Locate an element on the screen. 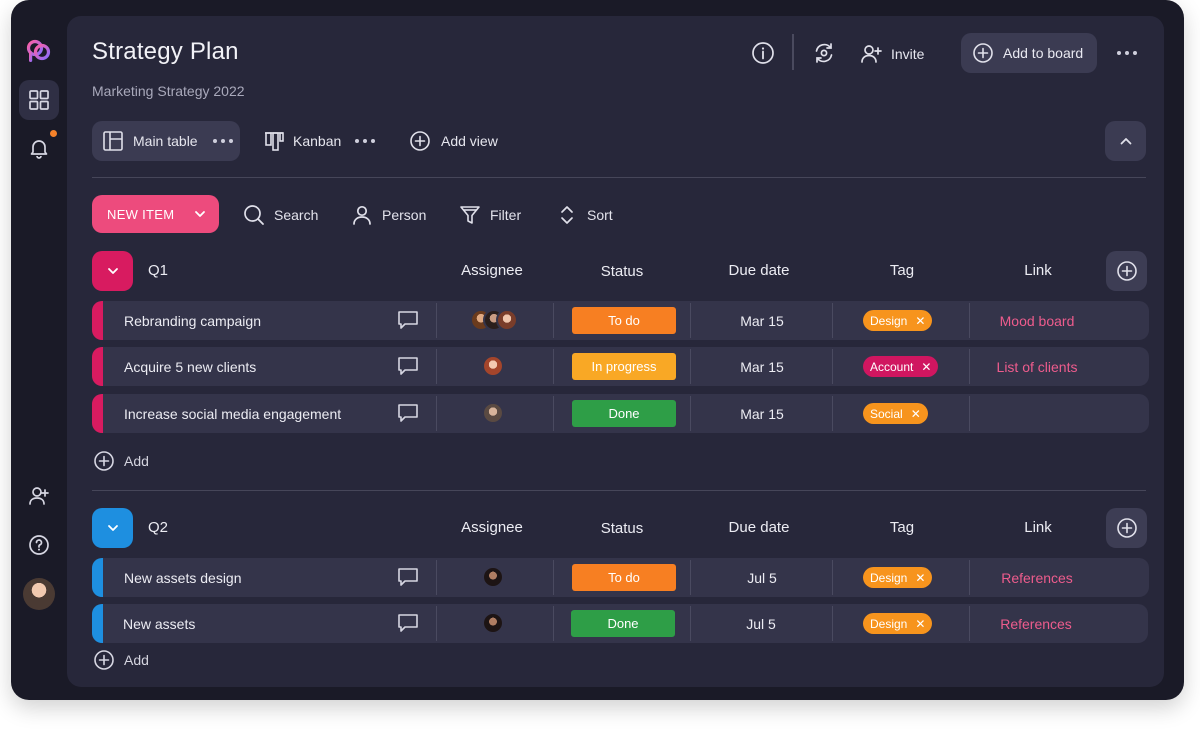 The image size is (1200, 729). person-filter-button: Person is located at coordinates (388, 215).